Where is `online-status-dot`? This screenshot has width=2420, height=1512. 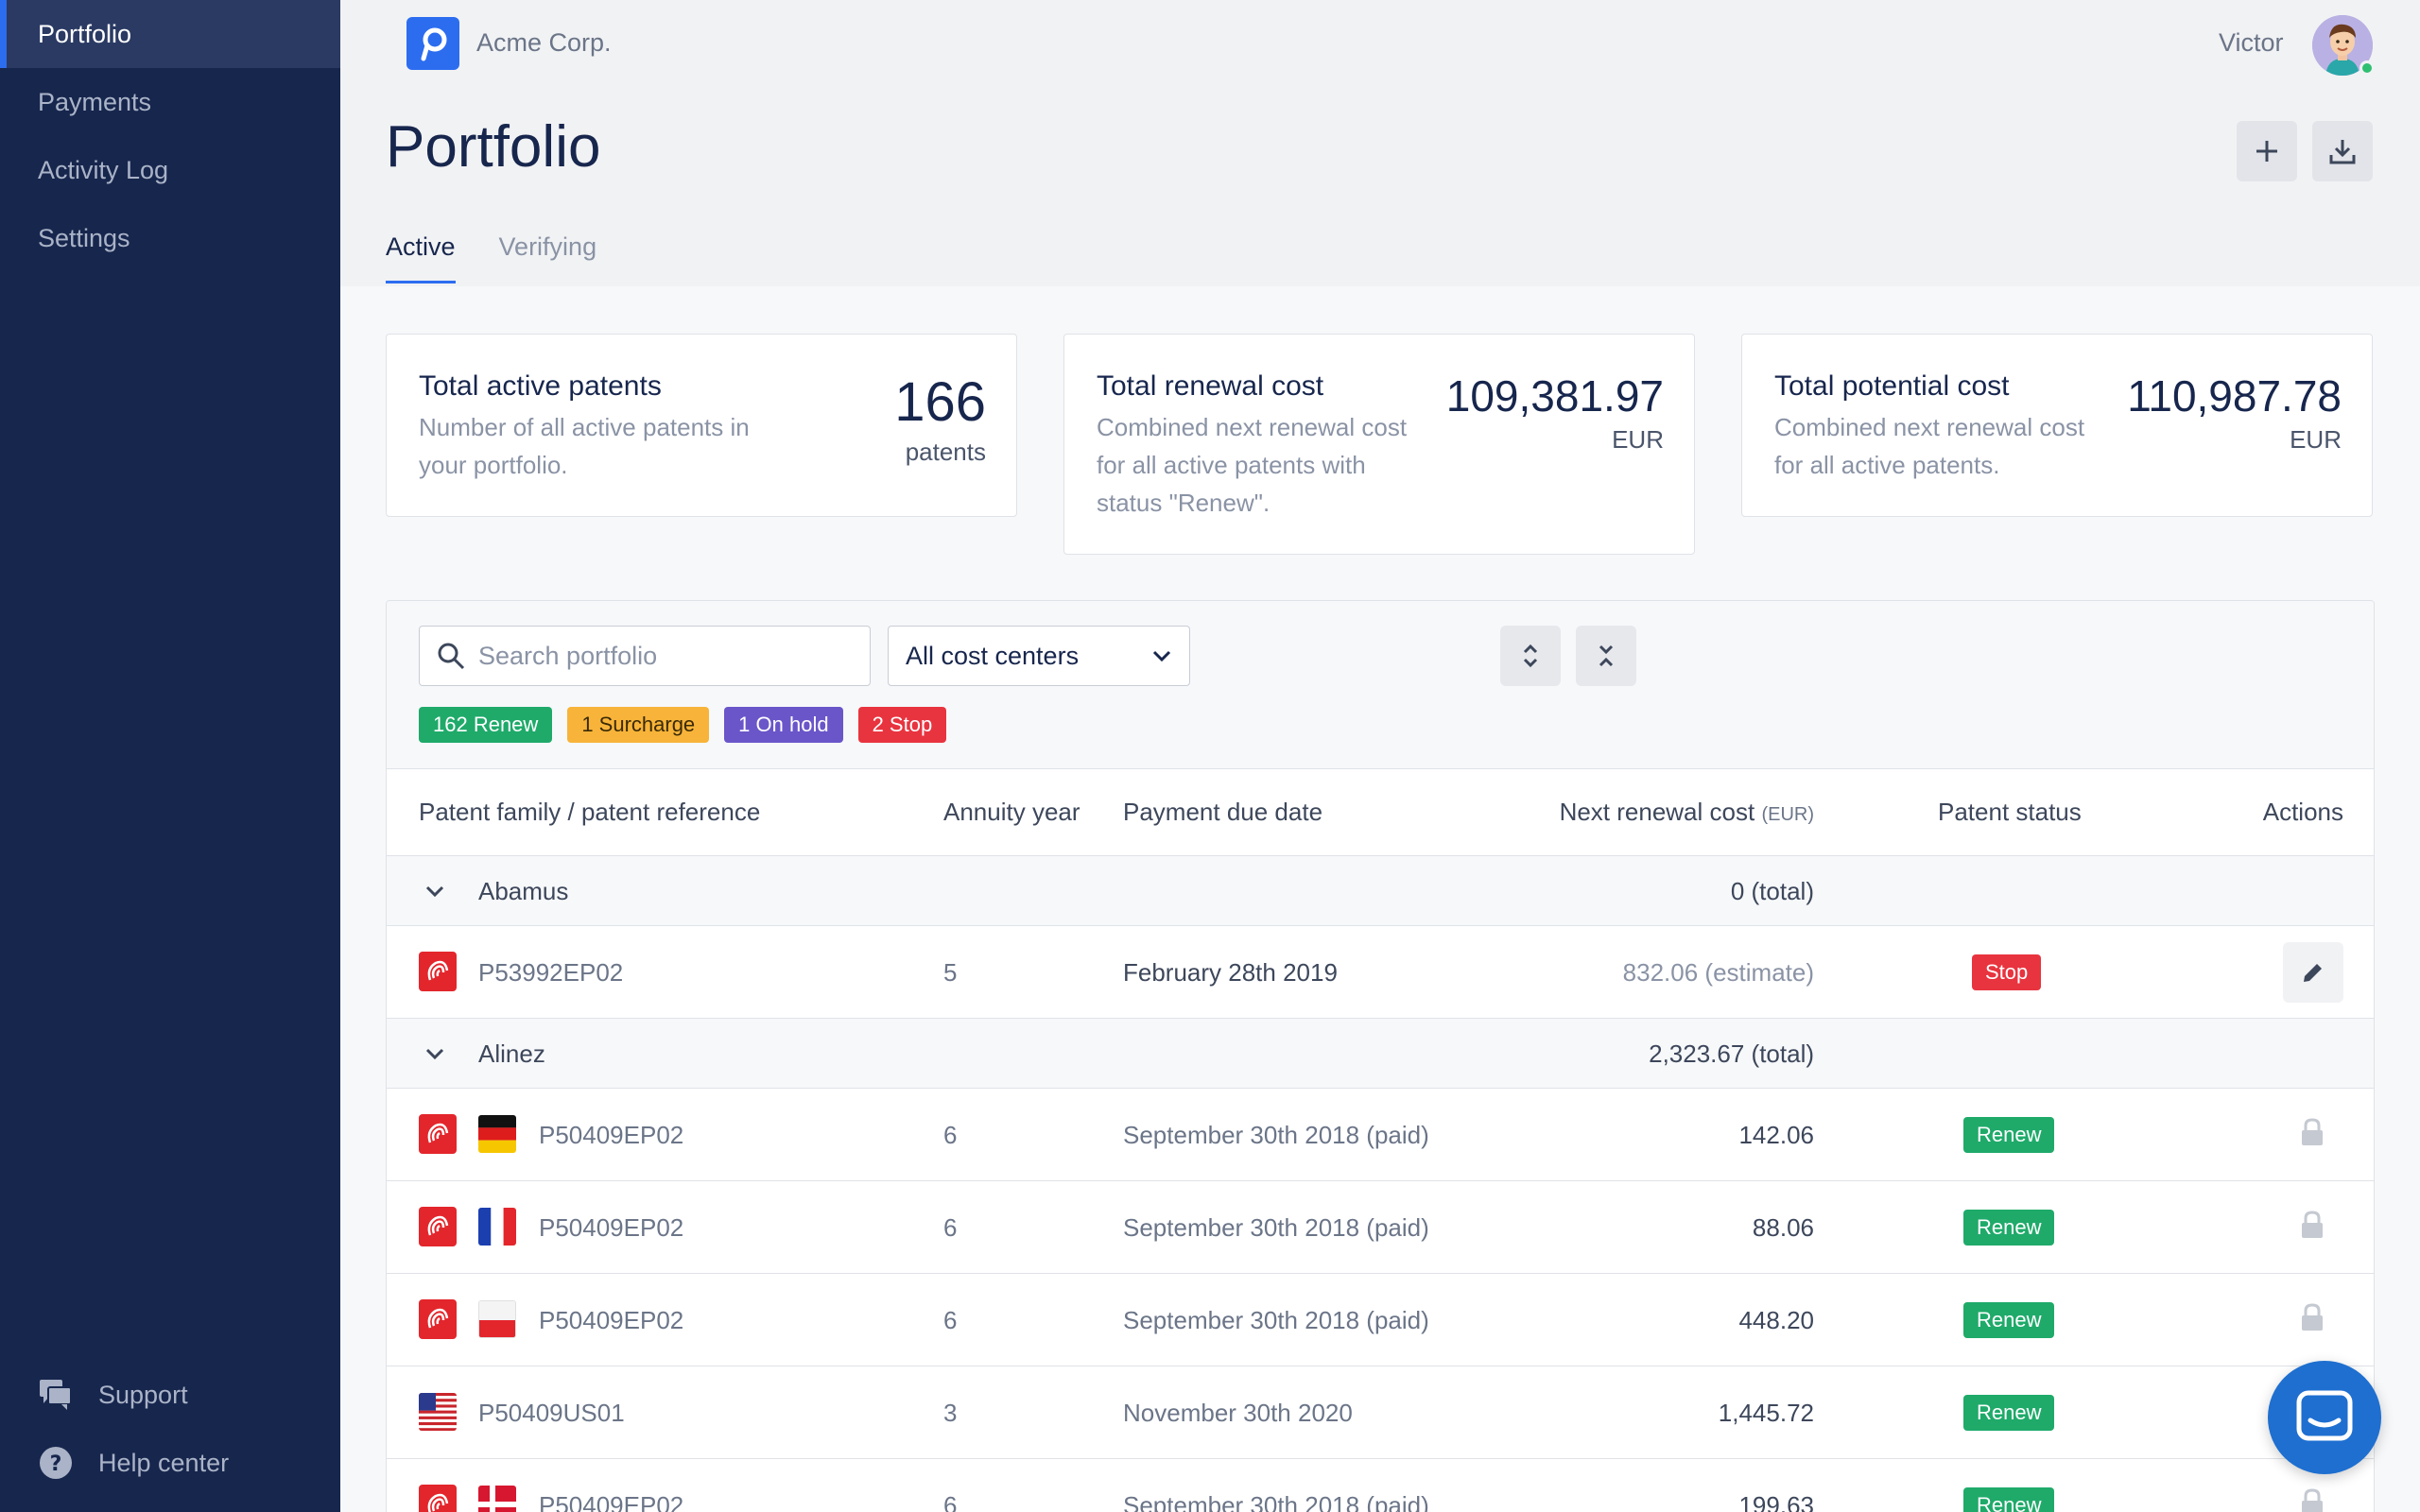
online-status-dot is located at coordinates (2367, 68).